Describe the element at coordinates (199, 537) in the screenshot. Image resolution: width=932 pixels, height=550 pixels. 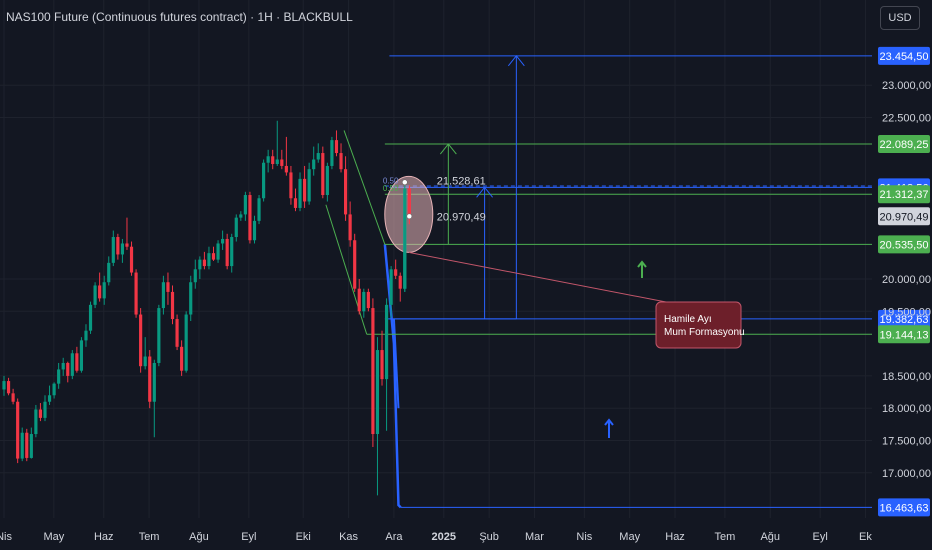
I see `x-tick-label: Ağu` at that location.